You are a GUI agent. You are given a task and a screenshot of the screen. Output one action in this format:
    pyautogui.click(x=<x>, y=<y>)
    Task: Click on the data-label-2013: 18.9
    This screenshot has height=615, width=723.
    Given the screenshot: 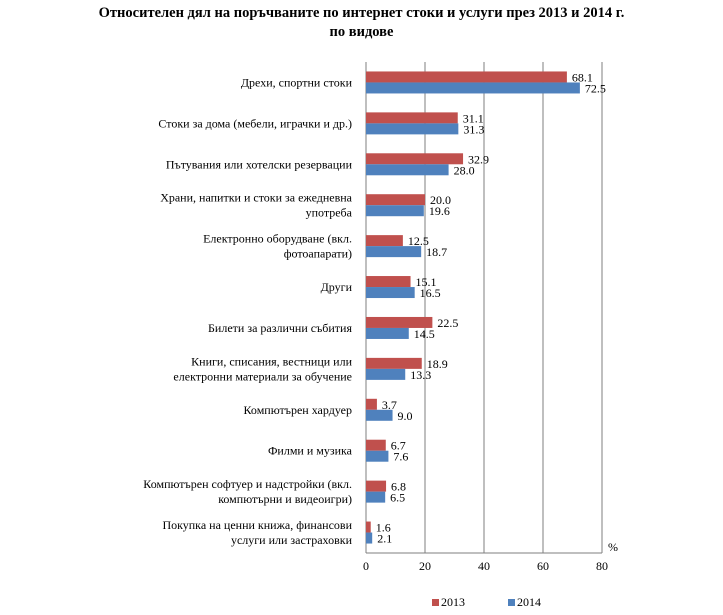 What is the action you would take?
    pyautogui.click(x=437, y=364)
    